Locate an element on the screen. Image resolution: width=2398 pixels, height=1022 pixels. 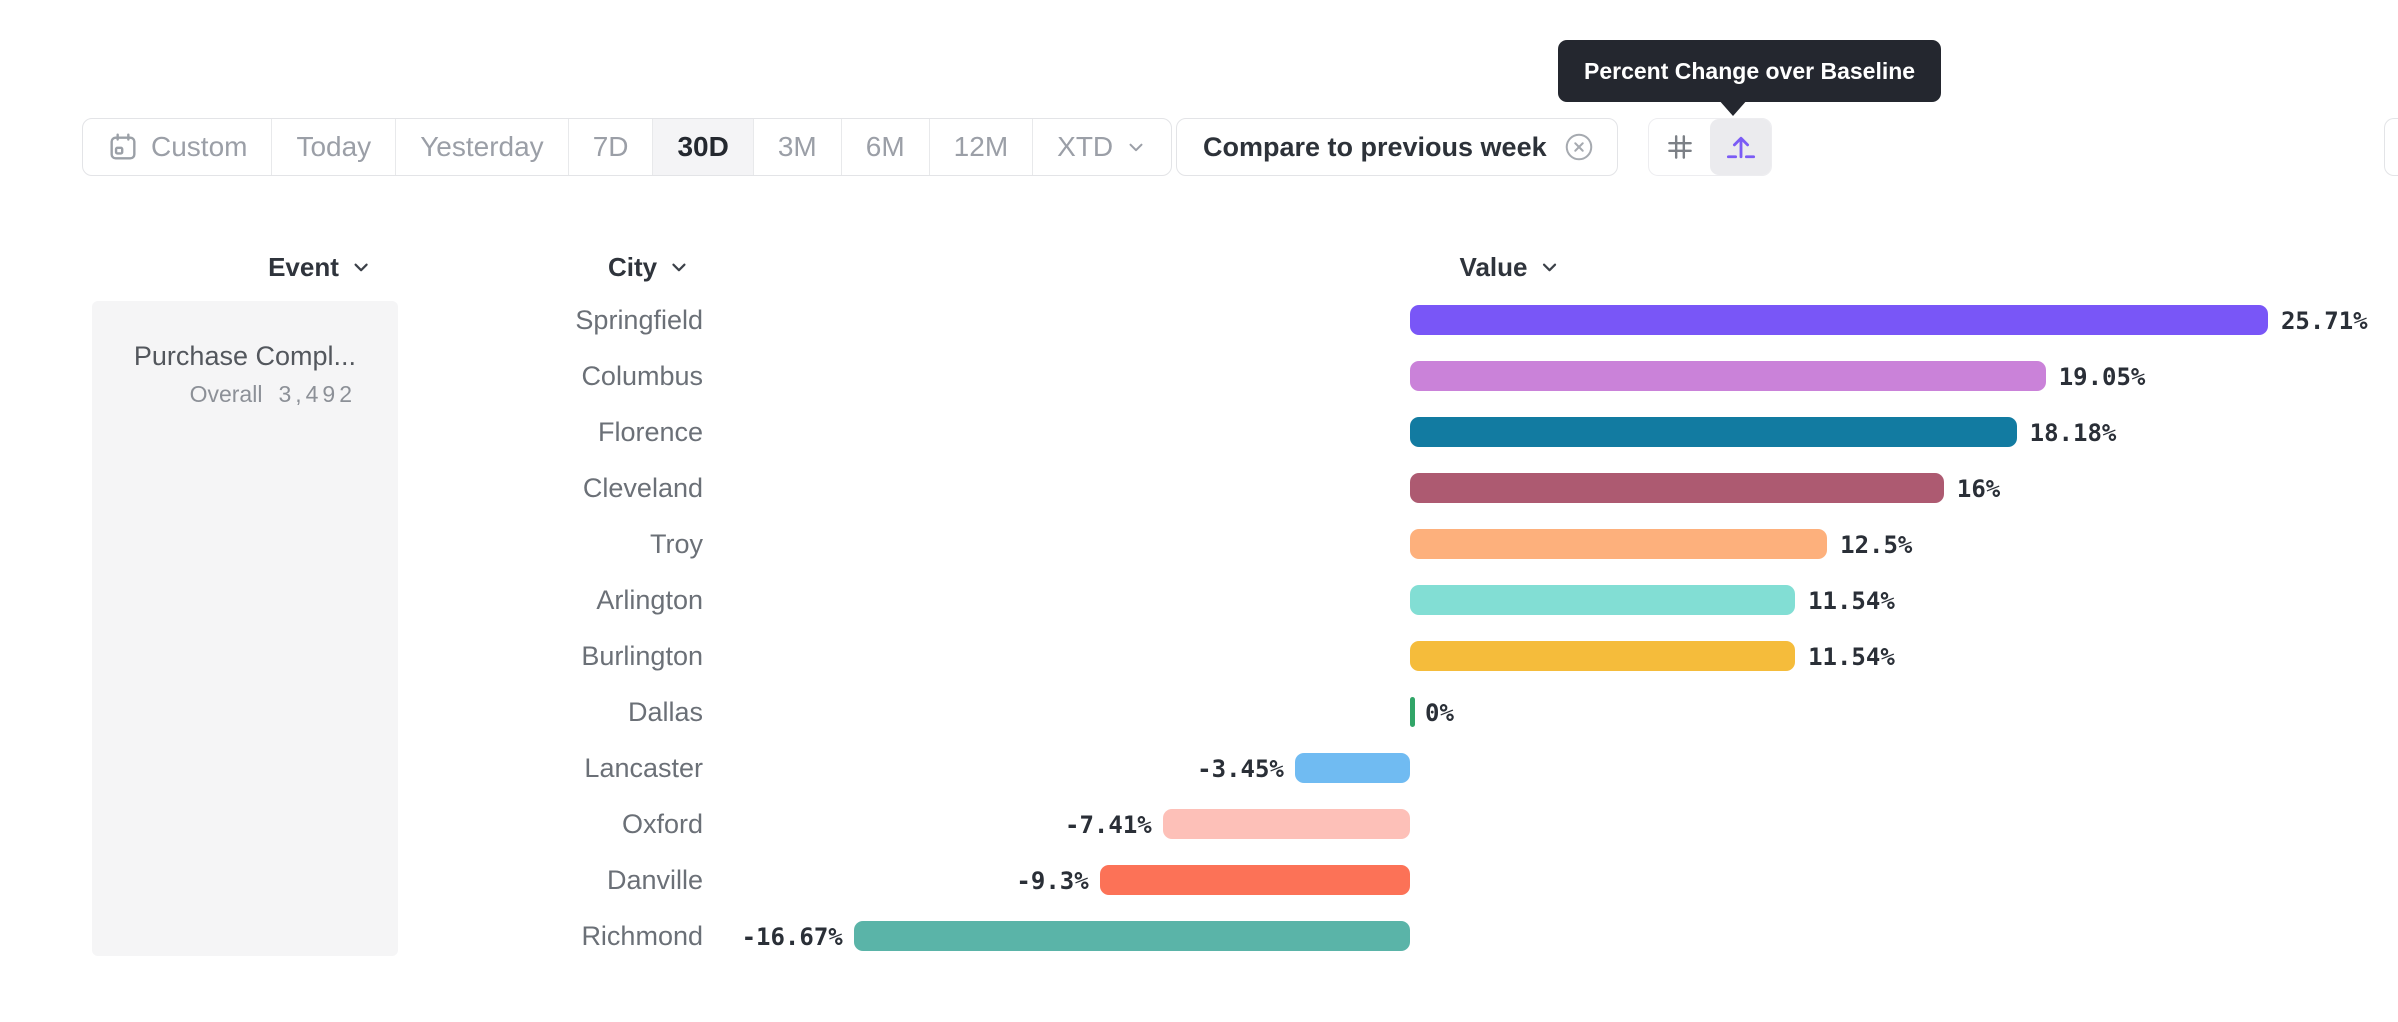
chart-row: Columbus 19.05% is located at coordinates (1199, 376).